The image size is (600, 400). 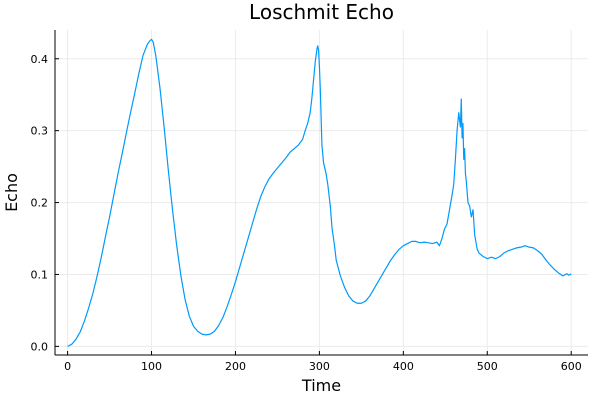 I want to click on y-tick-label: 0.1, so click(x=40, y=274).